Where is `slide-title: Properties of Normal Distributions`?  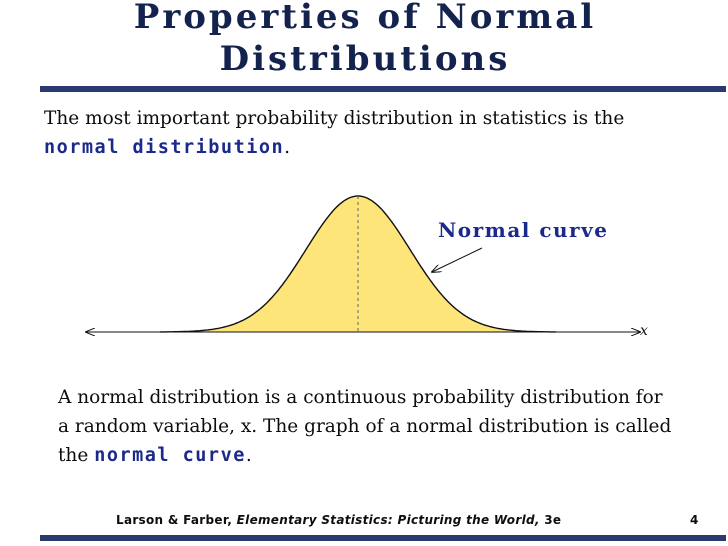
slide-title: Properties of Normal Distributions is located at coordinates (365, 39).